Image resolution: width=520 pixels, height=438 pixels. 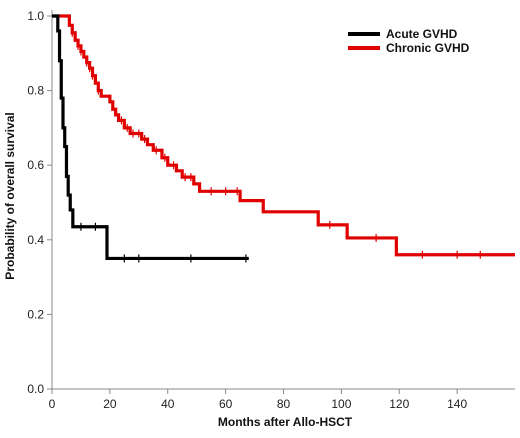 What do you see at coordinates (110, 404) in the screenshot?
I see `x-tick-label: 20` at bounding box center [110, 404].